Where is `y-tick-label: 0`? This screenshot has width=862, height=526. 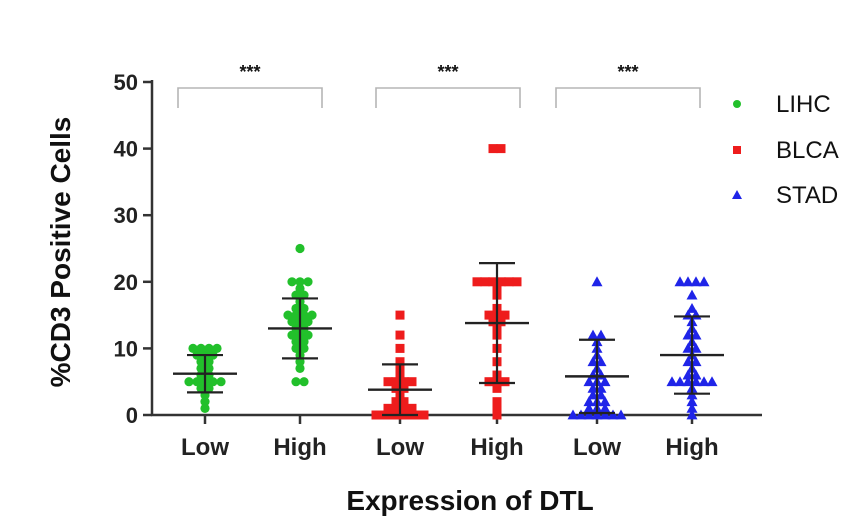
y-tick-label: 0 is located at coordinates (132, 415).